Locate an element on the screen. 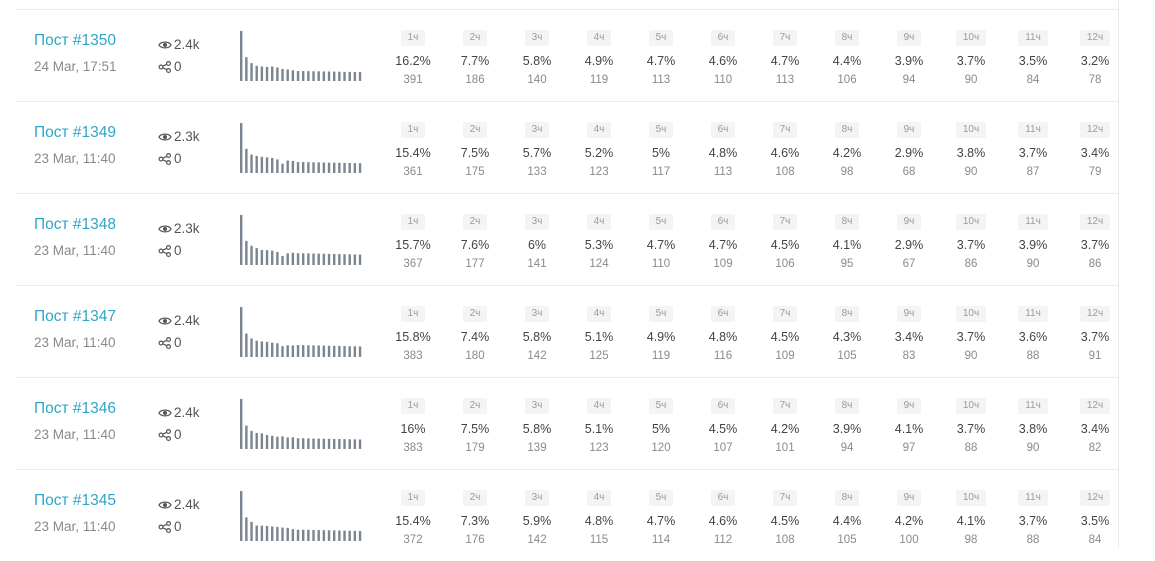 Image resolution: width=1155 pixels, height=561 pixels. hour-views: 110 is located at coordinates (723, 80).